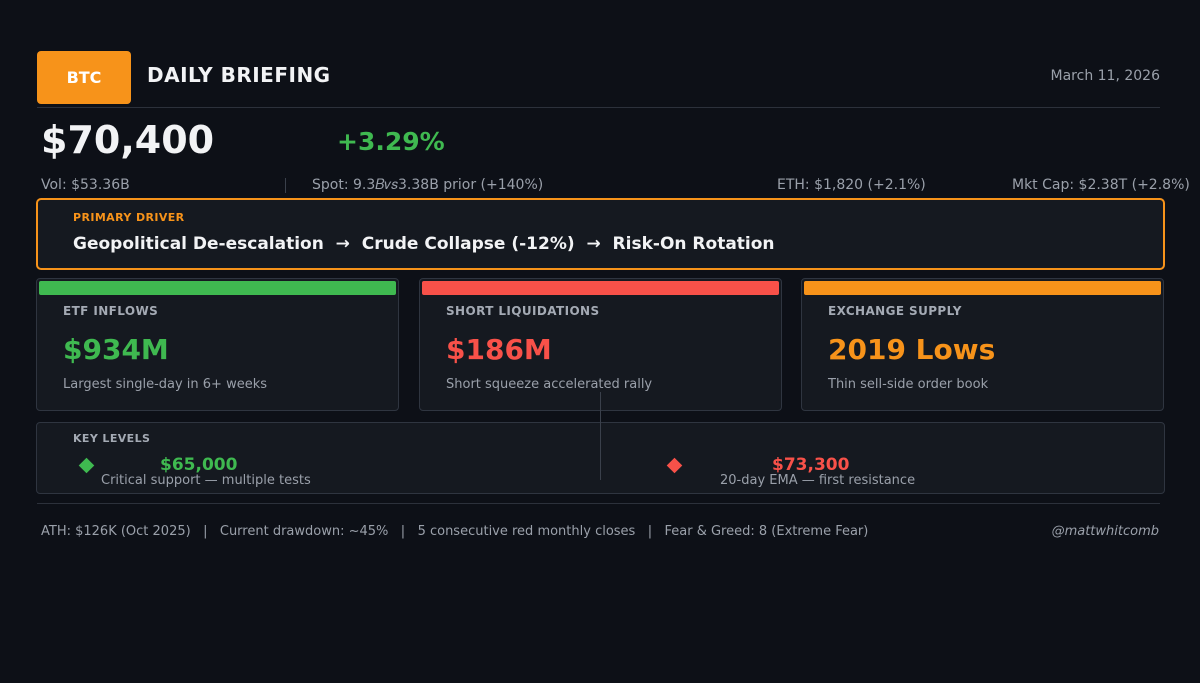  Describe the element at coordinates (523, 311) in the screenshot. I see `card-label: SHORT LIQUIDATIONS` at that location.